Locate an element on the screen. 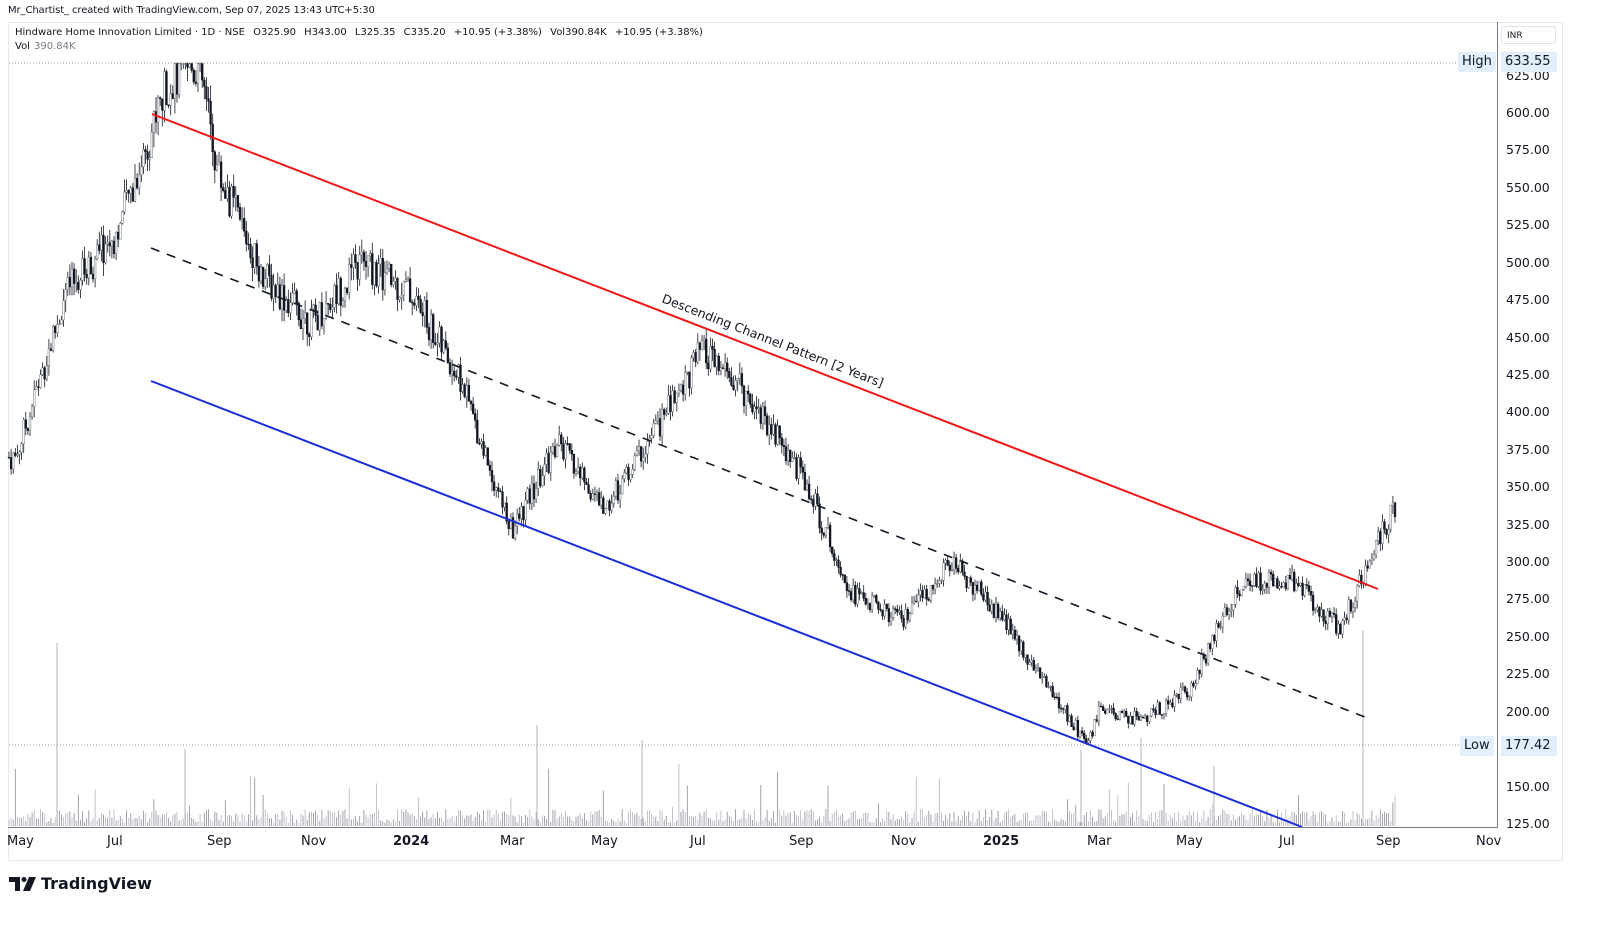 This screenshot has height=927, width=1600. price-tick: 575.00 is located at coordinates (1528, 150).